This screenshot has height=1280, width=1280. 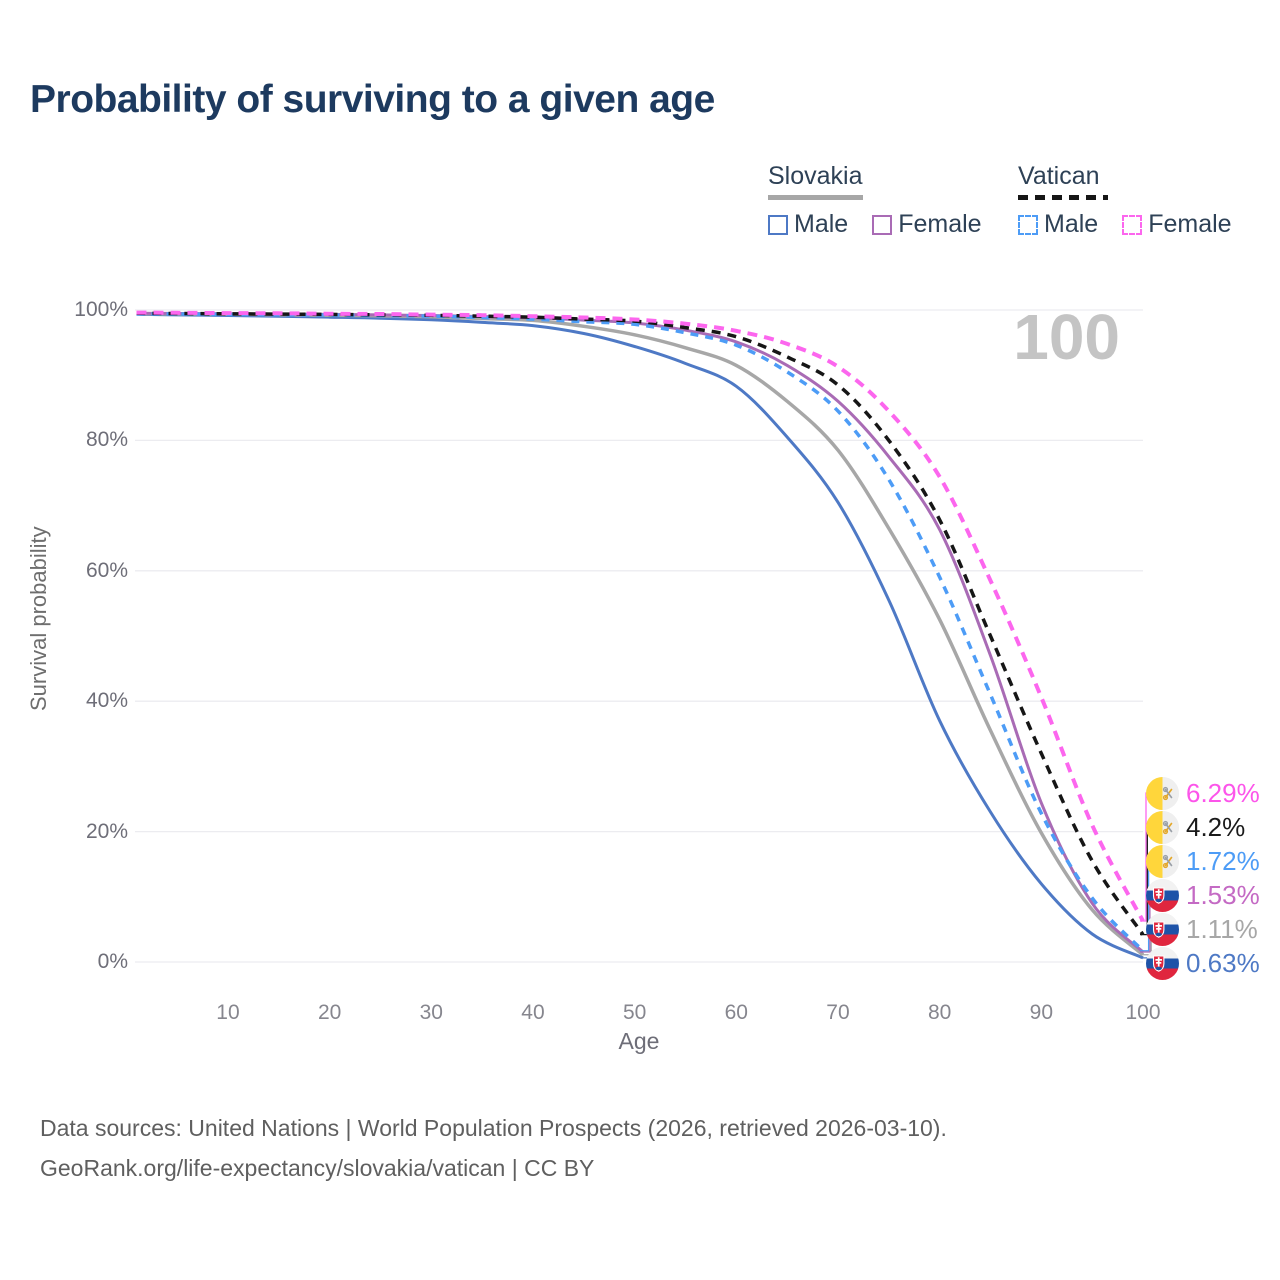 What do you see at coordinates (372, 99) in the screenshot?
I see `page-title: Probability of surviving to a given age` at bounding box center [372, 99].